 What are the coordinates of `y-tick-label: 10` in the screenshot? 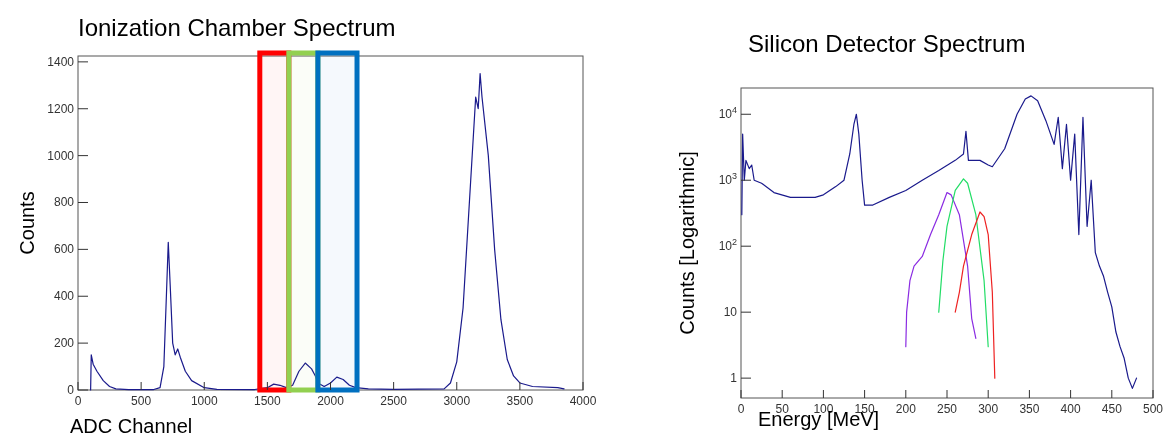 It's located at (730, 312).